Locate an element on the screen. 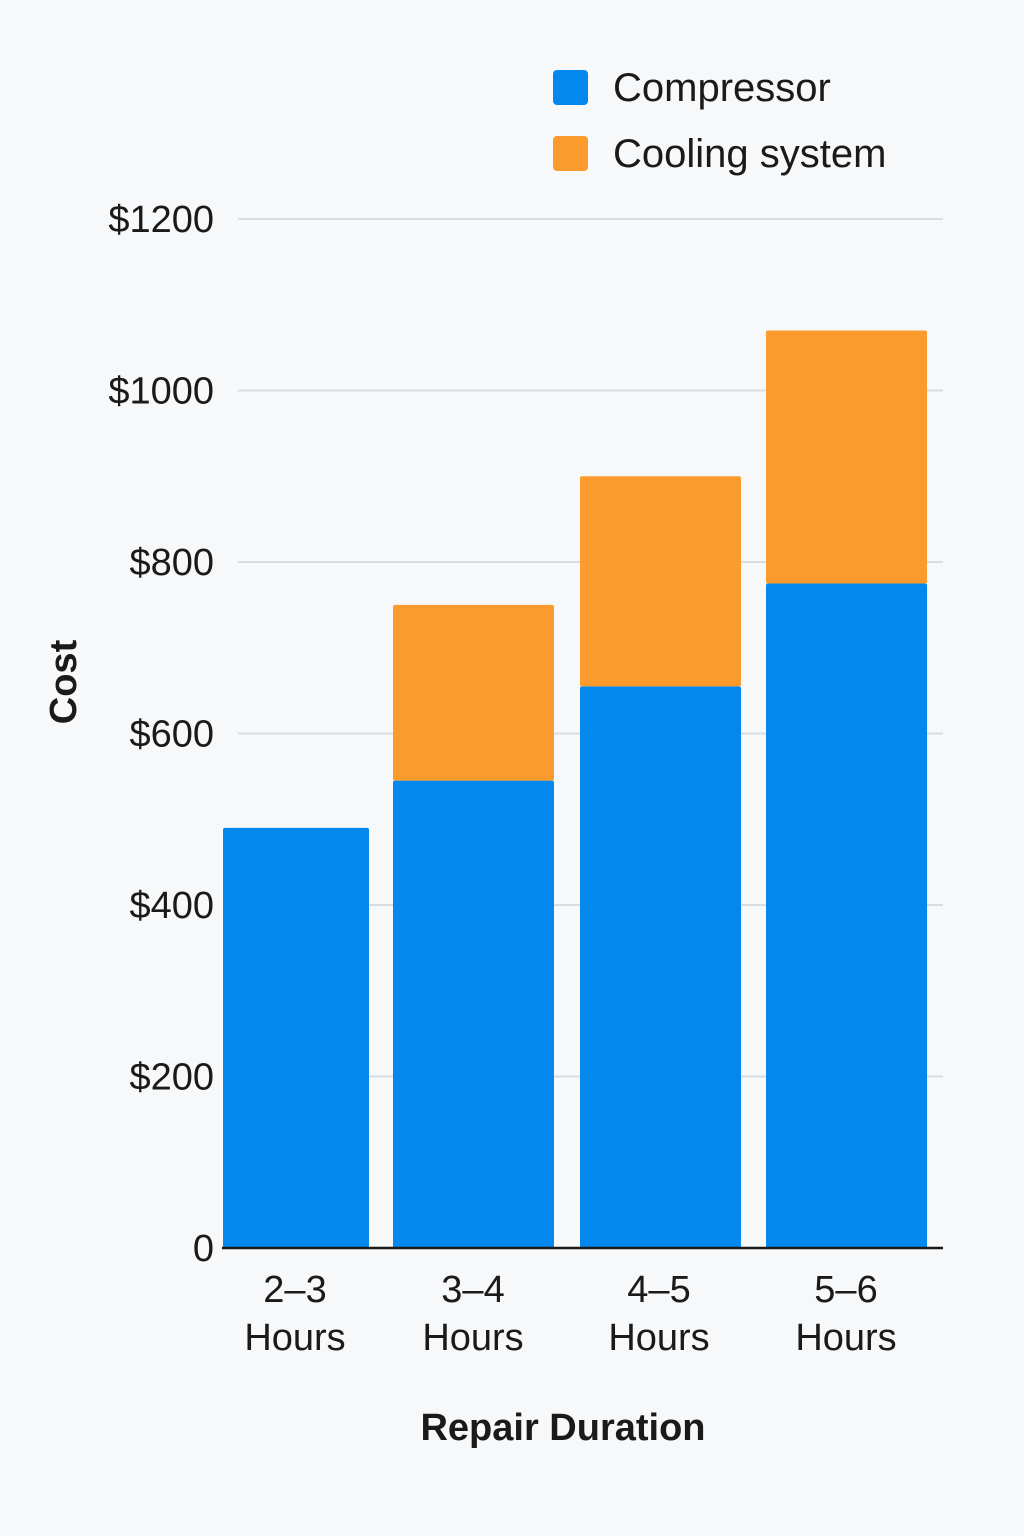 The image size is (1024, 1536). y-tick-label: $1200 is located at coordinates (161, 220).